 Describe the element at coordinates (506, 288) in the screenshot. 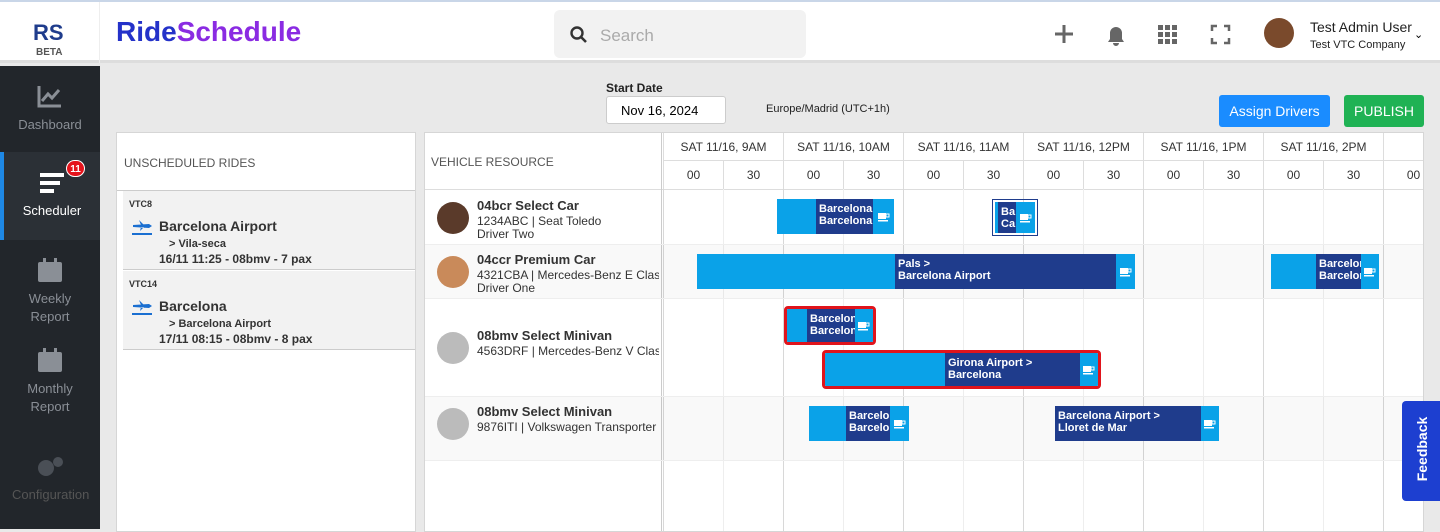

I see `driver-name: Driver One` at that location.